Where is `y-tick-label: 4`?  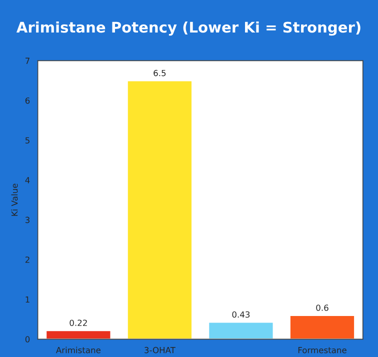 y-tick-label: 4 is located at coordinates (27, 180).